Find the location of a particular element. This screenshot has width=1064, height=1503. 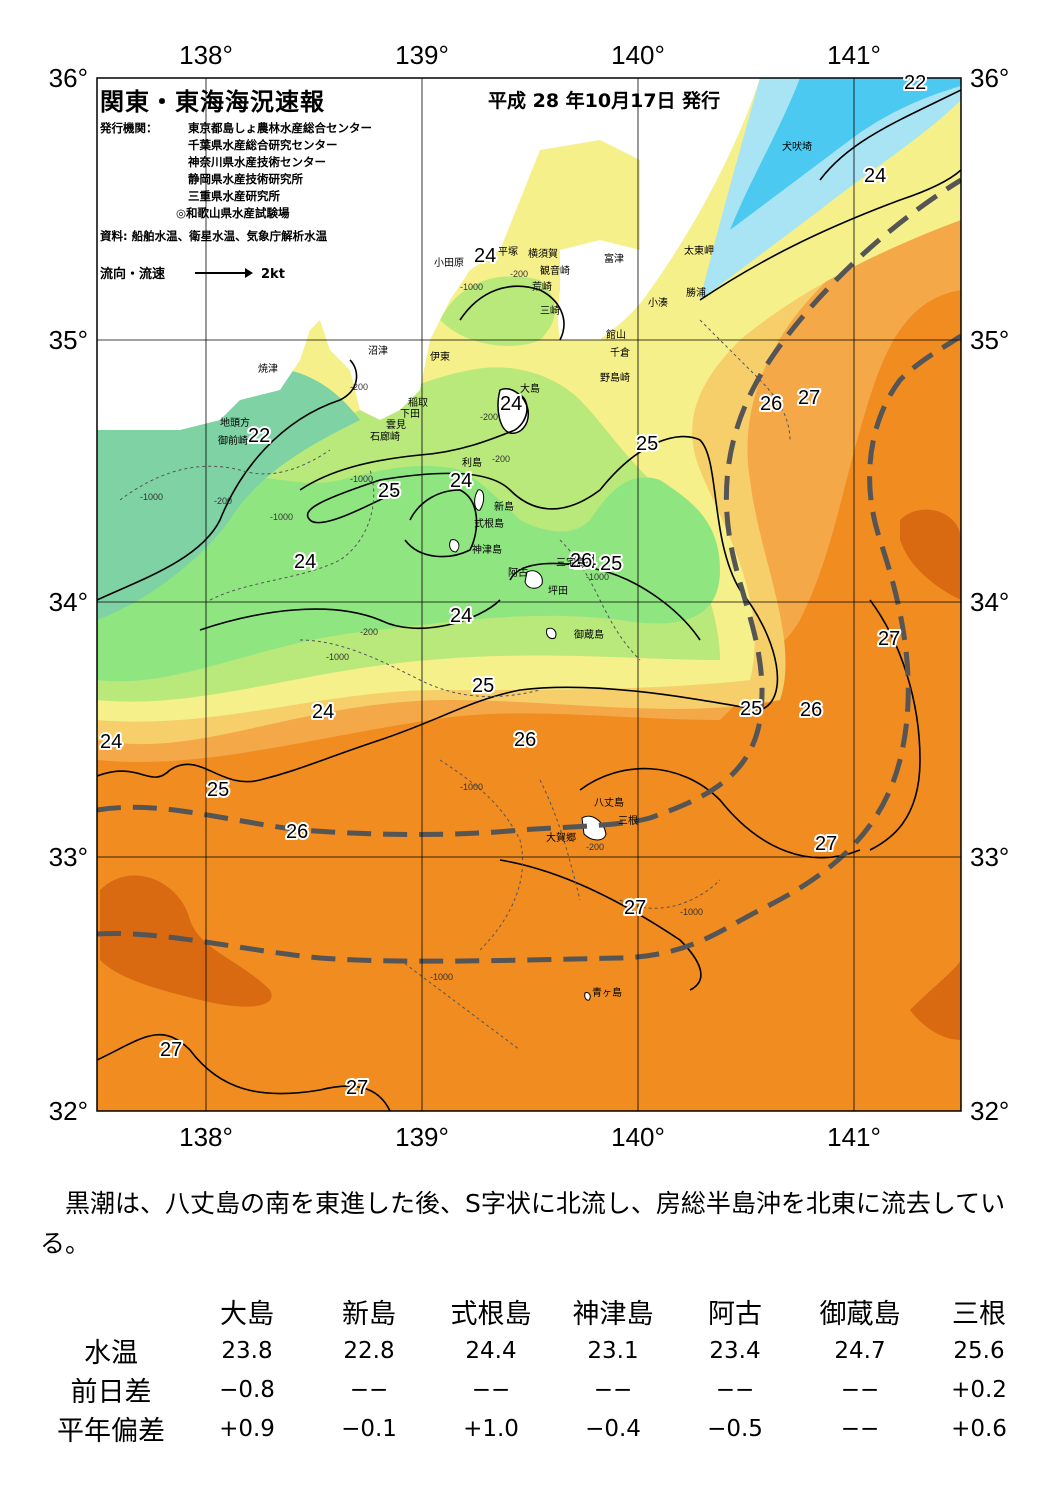

place-label: 沼津 is located at coordinates (378, 350).